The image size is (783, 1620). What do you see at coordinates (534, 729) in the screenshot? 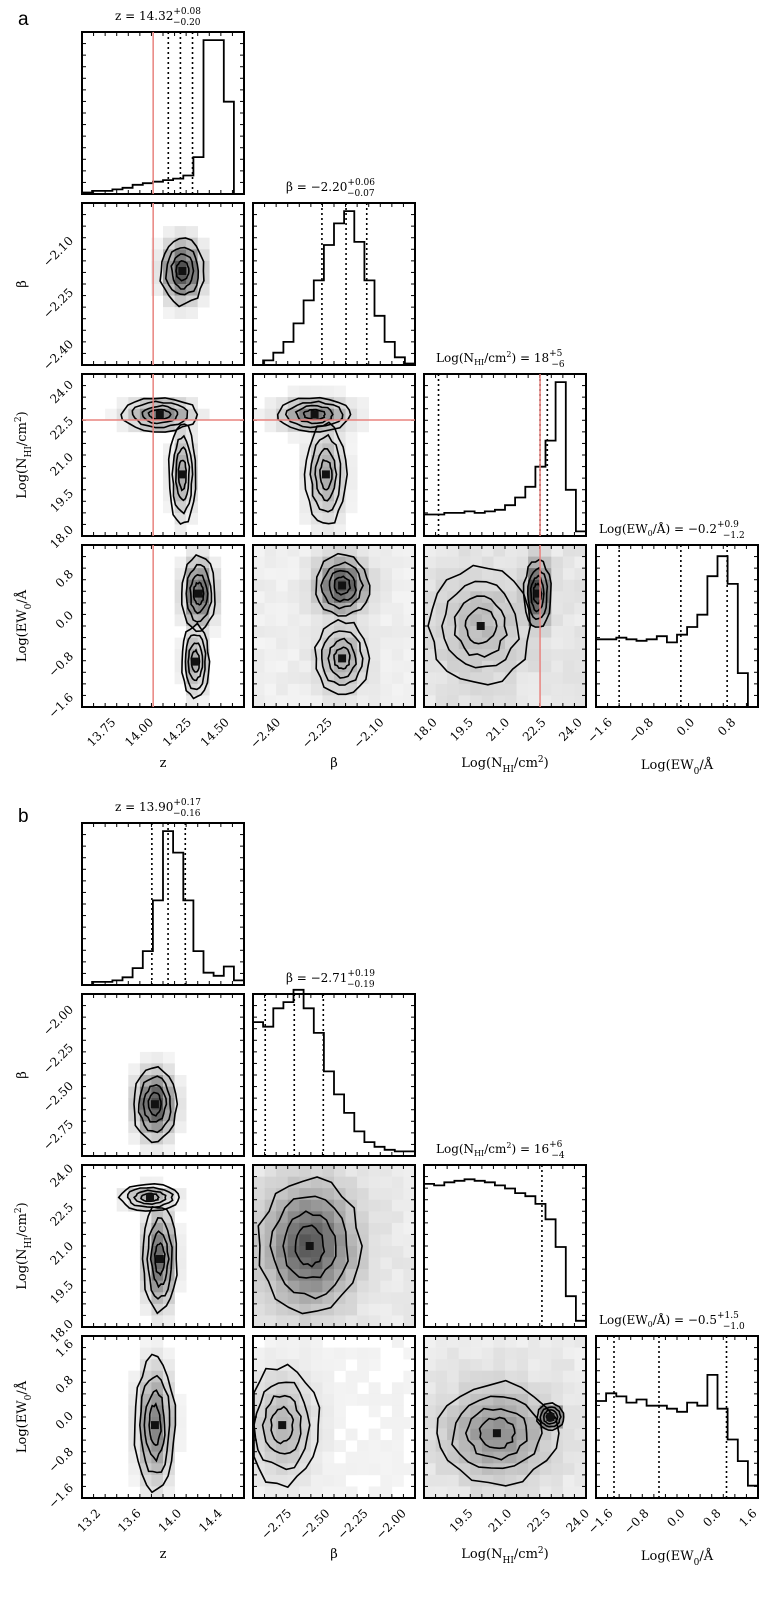
I see `xtick-nhi-3: 22.5` at bounding box center [534, 729].